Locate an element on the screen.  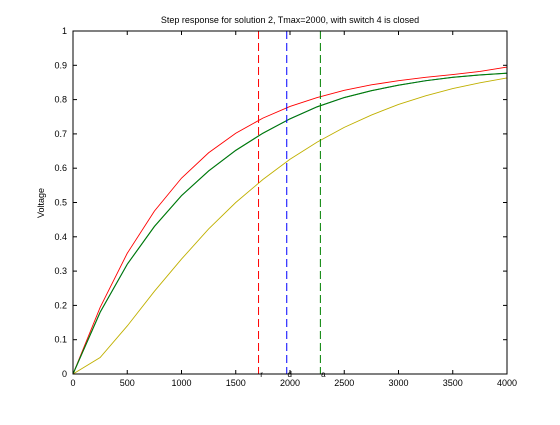
x-tick-label-5: 2500 is located at coordinates (344, 383).